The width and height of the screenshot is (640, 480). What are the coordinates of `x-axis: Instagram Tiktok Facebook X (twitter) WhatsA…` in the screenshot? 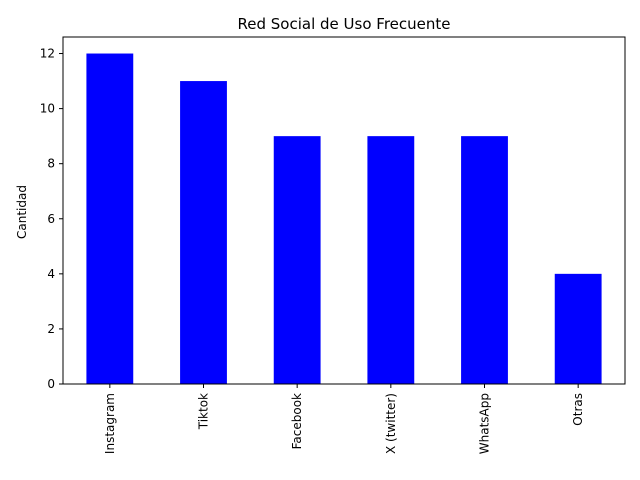 It's located at (344, 419).